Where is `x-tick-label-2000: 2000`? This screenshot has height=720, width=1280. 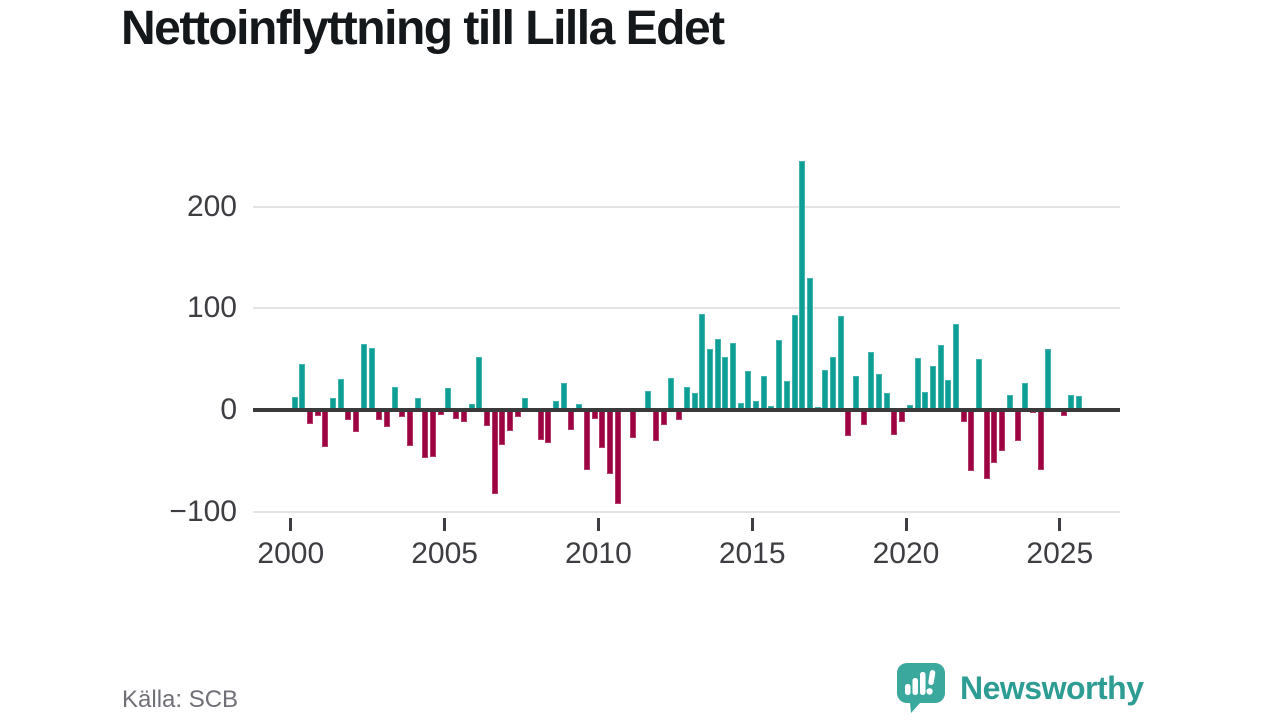 x-tick-label-2000: 2000 is located at coordinates (291, 553).